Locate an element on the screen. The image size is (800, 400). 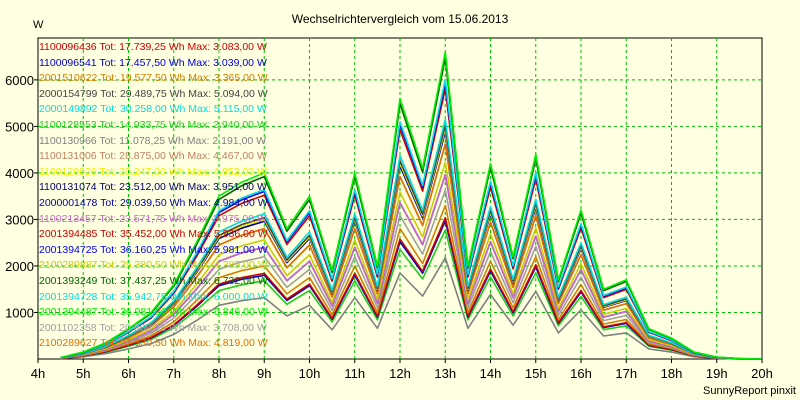
y-axis-ticks: 1000 2000 3000 4000 5000 6000 is located at coordinates (21, 196).